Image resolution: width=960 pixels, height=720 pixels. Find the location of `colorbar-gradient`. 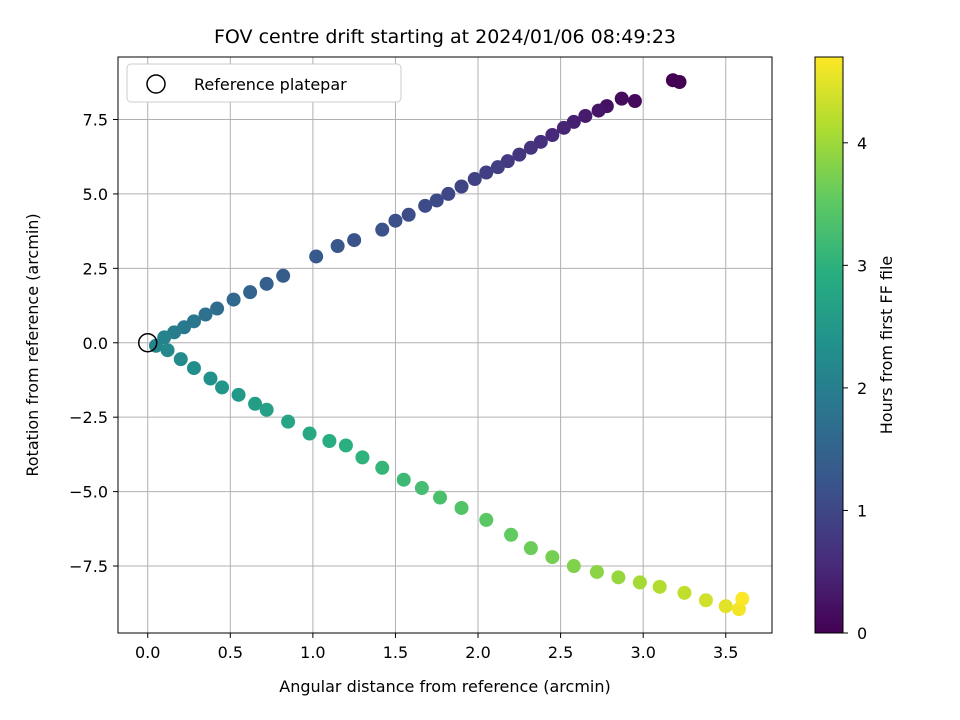

colorbar-gradient is located at coordinates (829, 345).